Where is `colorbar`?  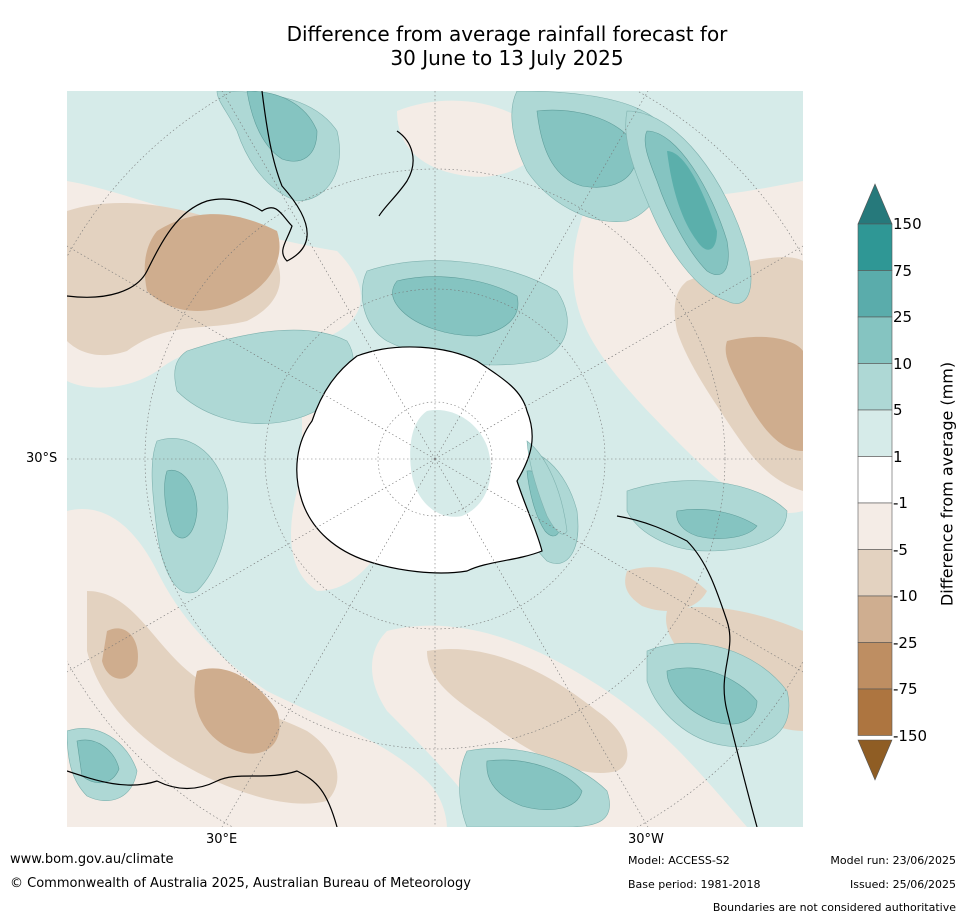 colorbar is located at coordinates (875, 483).